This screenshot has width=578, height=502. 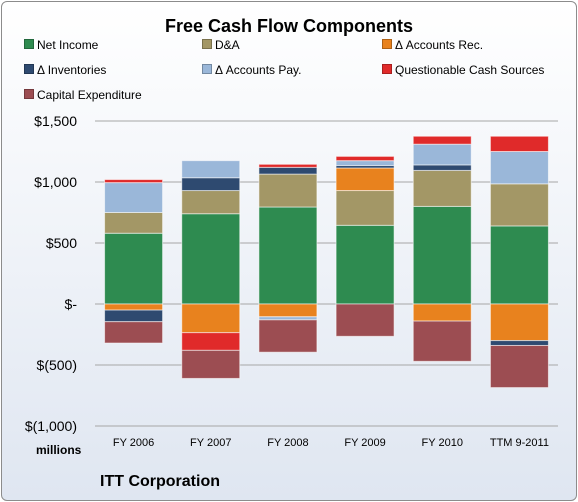 I want to click on y-tick-label: $500, so click(x=61, y=243).